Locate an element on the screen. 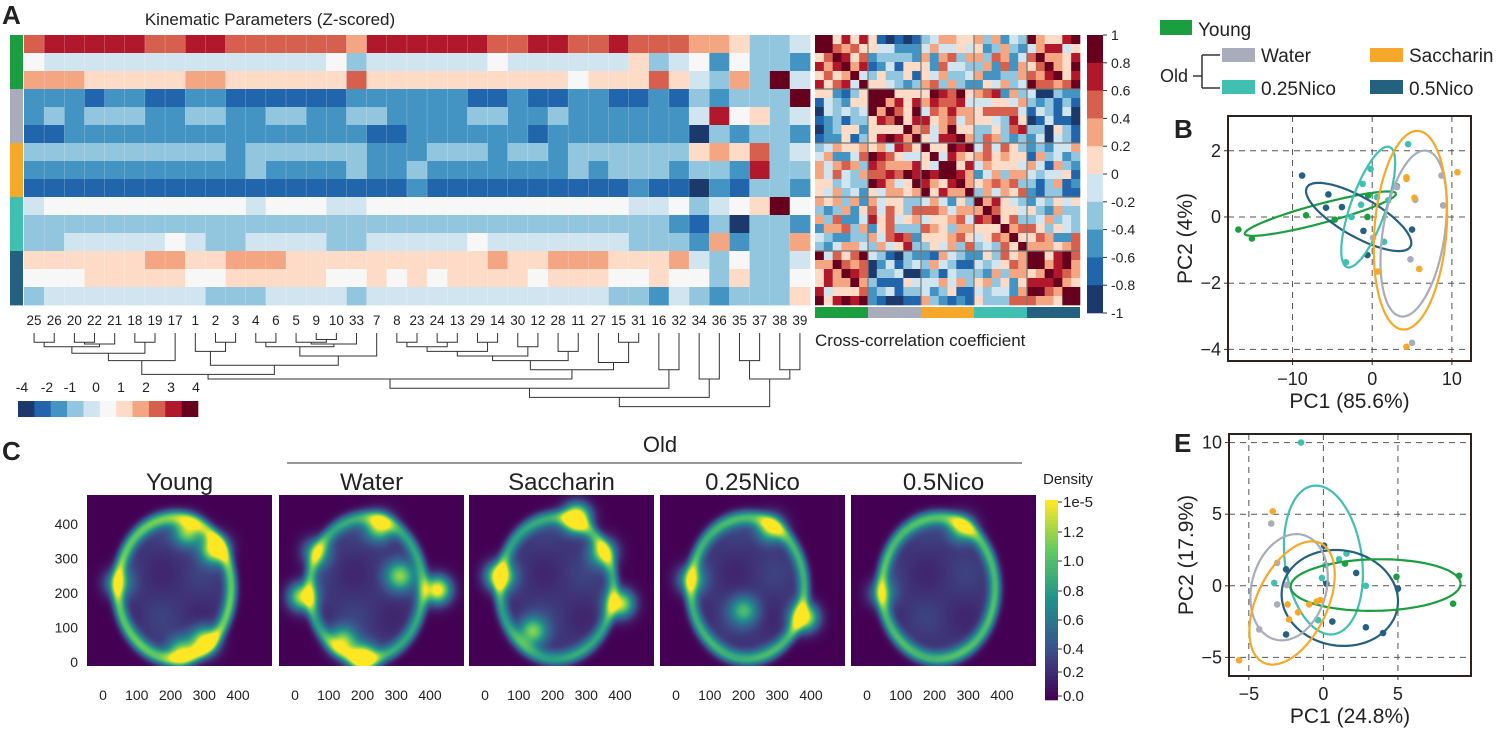 This screenshot has width=1507, height=737. data-point is located at coordinates (1289, 619).